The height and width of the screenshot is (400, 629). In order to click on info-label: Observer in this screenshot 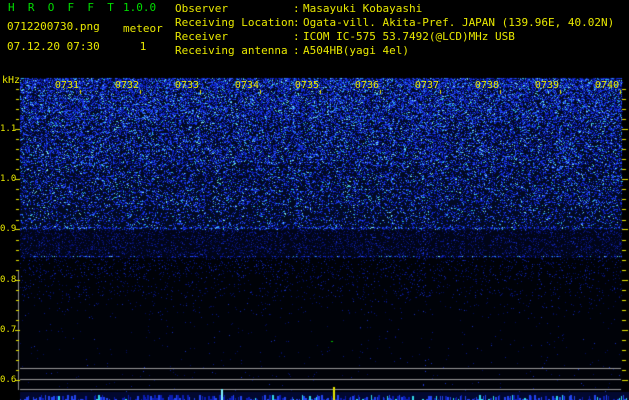, I will do `click(201, 8)`.